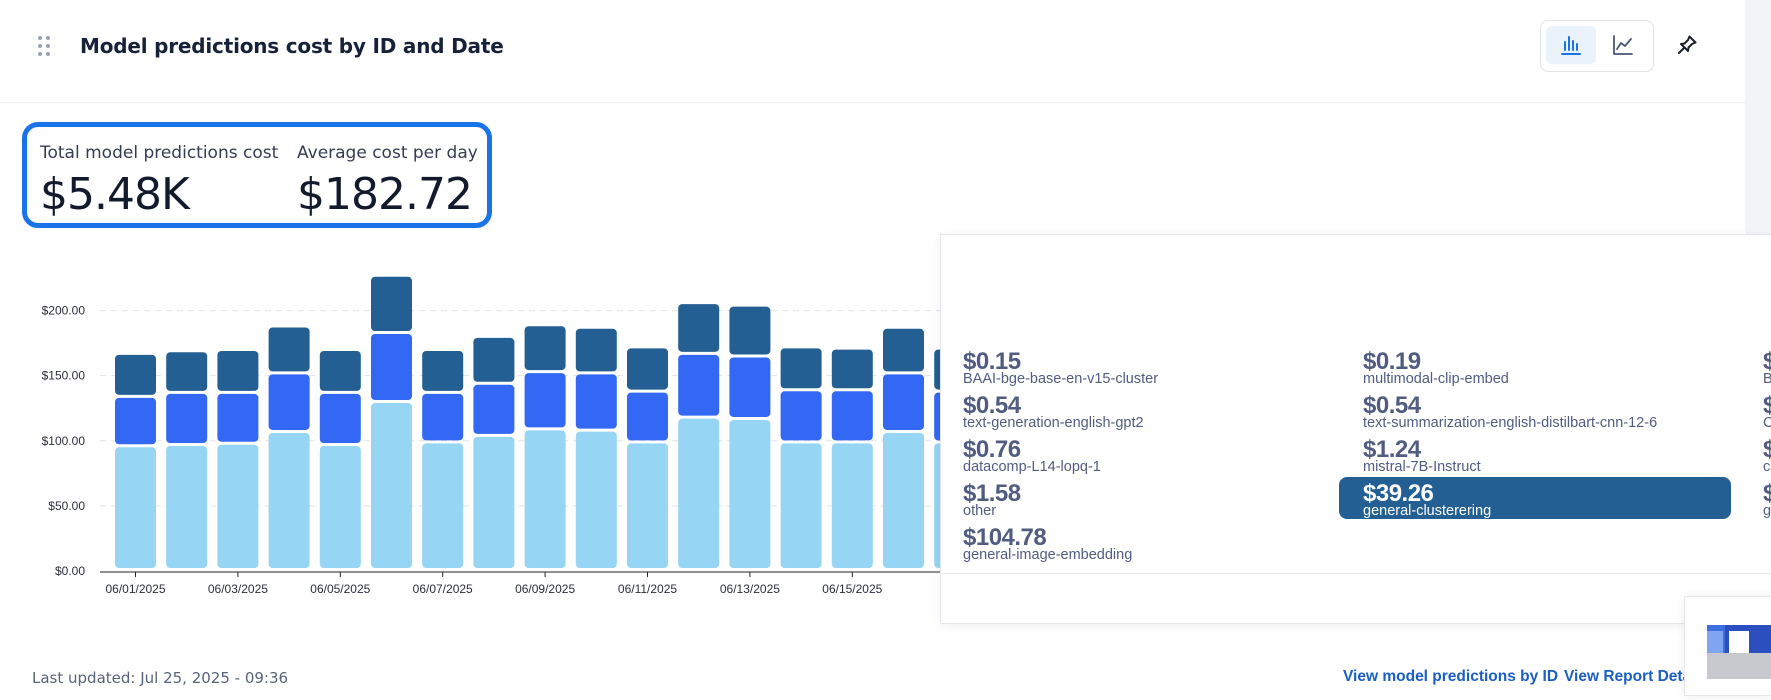 The height and width of the screenshot is (700, 1771). Describe the element at coordinates (545, 589) in the screenshot. I see `x-tick-label: 06/09/2025` at that location.